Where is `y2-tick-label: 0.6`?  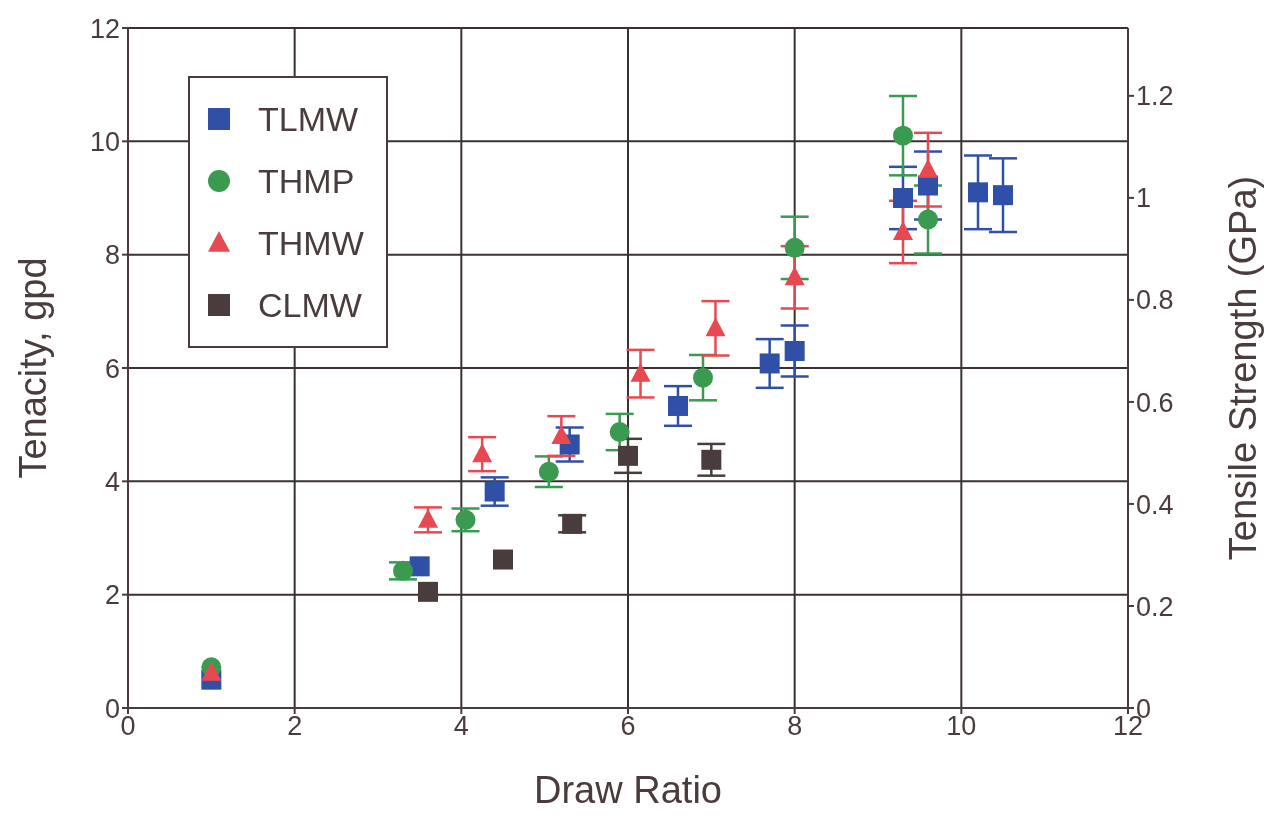
y2-tick-label: 0.6 is located at coordinates (1155, 402).